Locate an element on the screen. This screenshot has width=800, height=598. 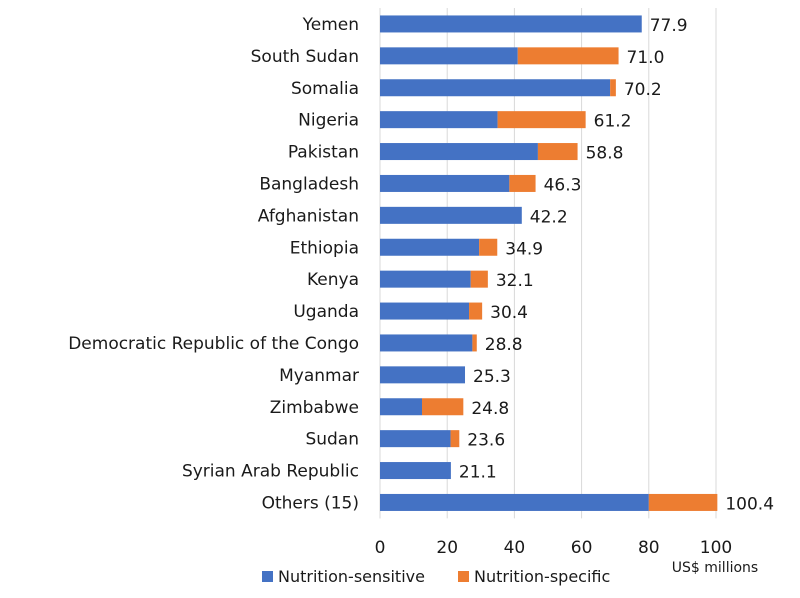
x-axis-ticks: 0 20 40 60 80 100 is located at coordinates (554, 548).